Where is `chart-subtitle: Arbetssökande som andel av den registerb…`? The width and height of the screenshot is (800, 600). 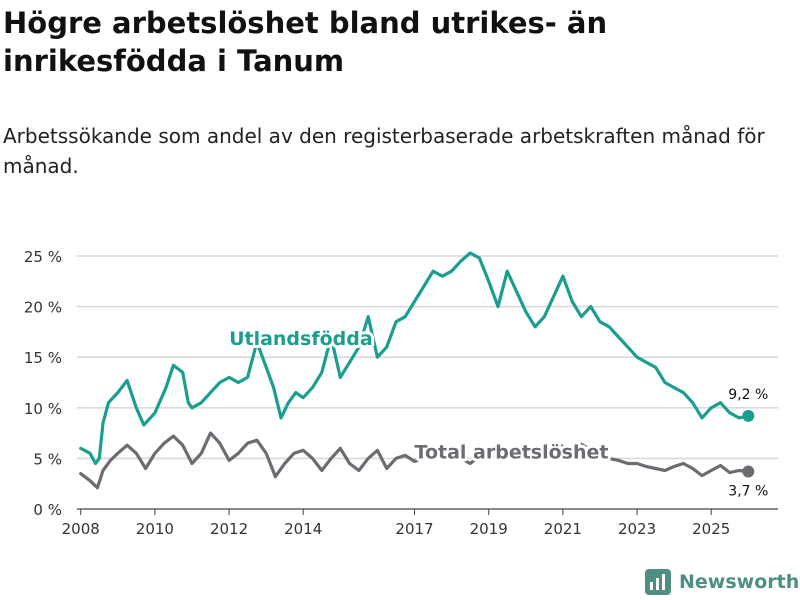 chart-subtitle: Arbetssökande som andel av den registerb… is located at coordinates (384, 151).